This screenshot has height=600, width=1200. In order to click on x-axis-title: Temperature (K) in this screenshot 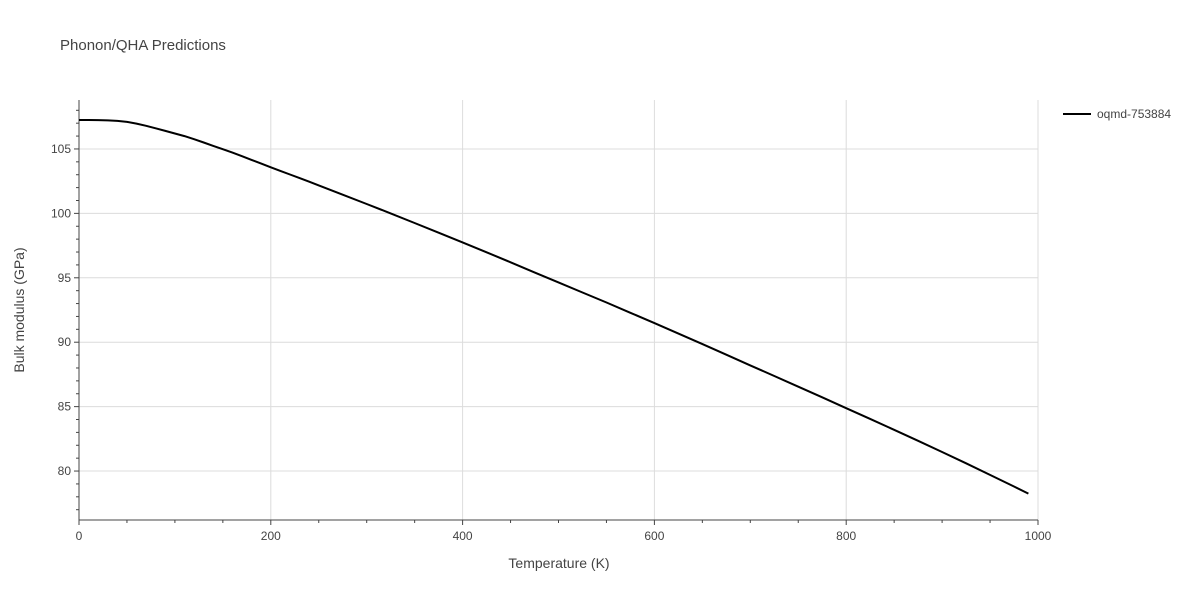, I will do `click(558, 563)`.